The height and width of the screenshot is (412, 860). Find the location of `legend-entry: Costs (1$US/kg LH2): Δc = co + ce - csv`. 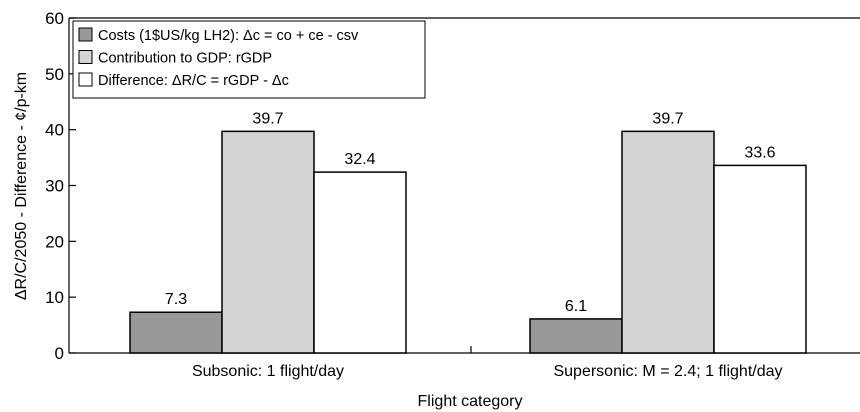

legend-entry: Costs (1$US/kg LH2): Δc = co + ce - csv is located at coordinates (228, 36).